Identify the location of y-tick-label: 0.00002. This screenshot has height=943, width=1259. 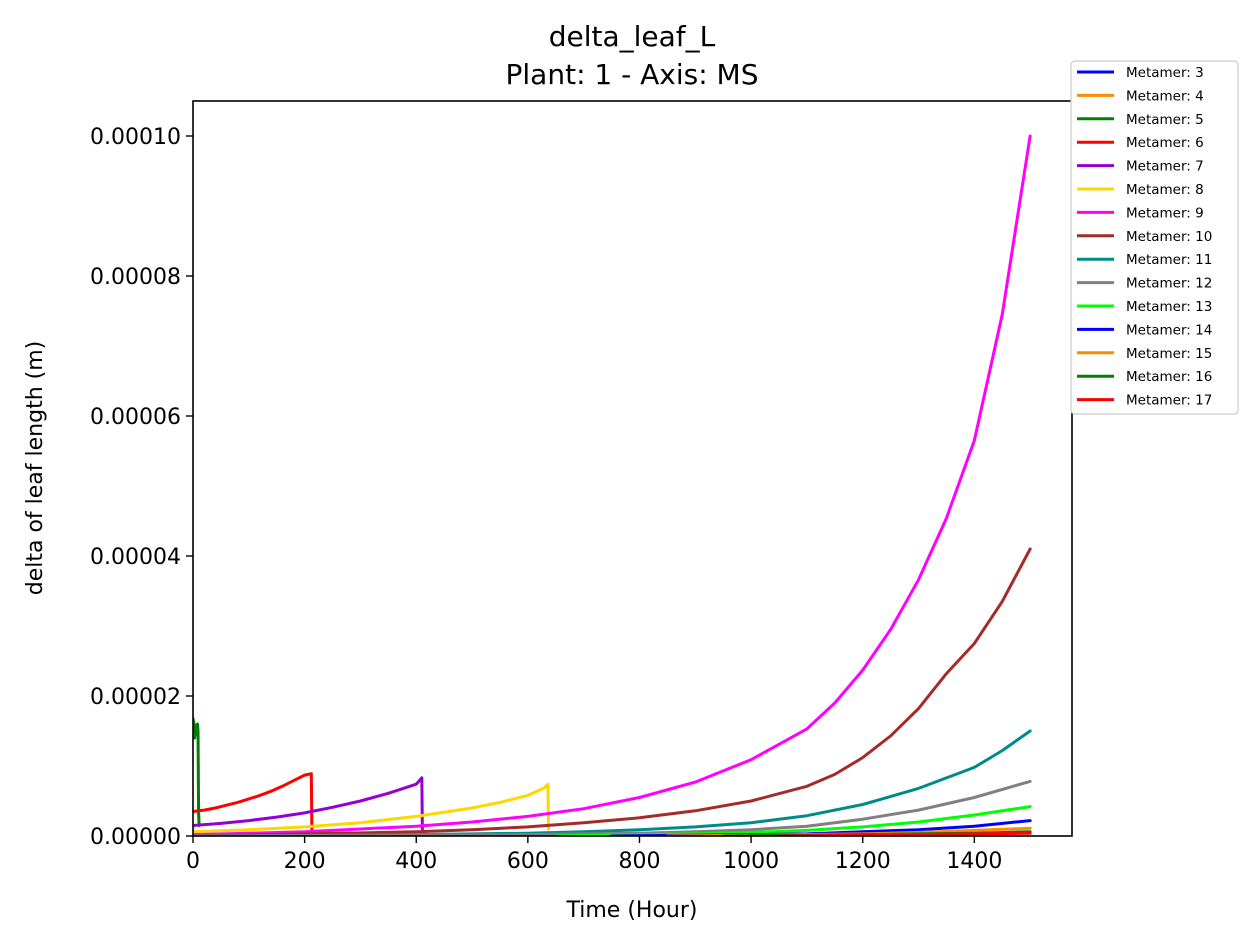
(135, 697).